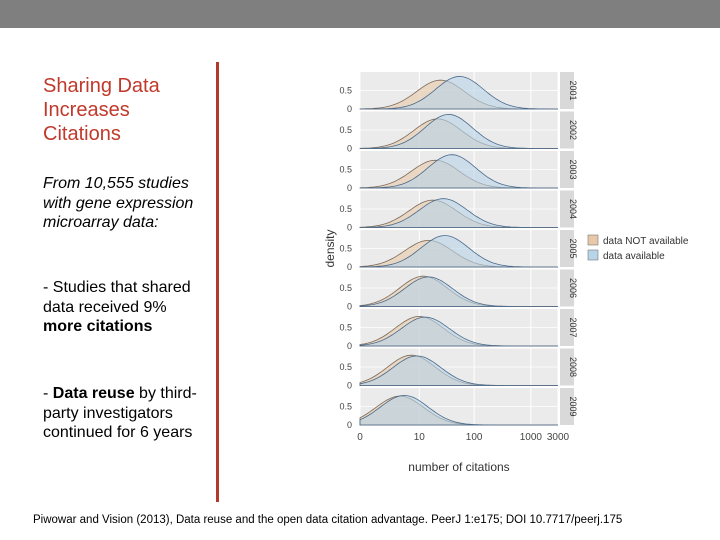  Describe the element at coordinates (567, 406) in the screenshot. I see `strip-2009` at that location.